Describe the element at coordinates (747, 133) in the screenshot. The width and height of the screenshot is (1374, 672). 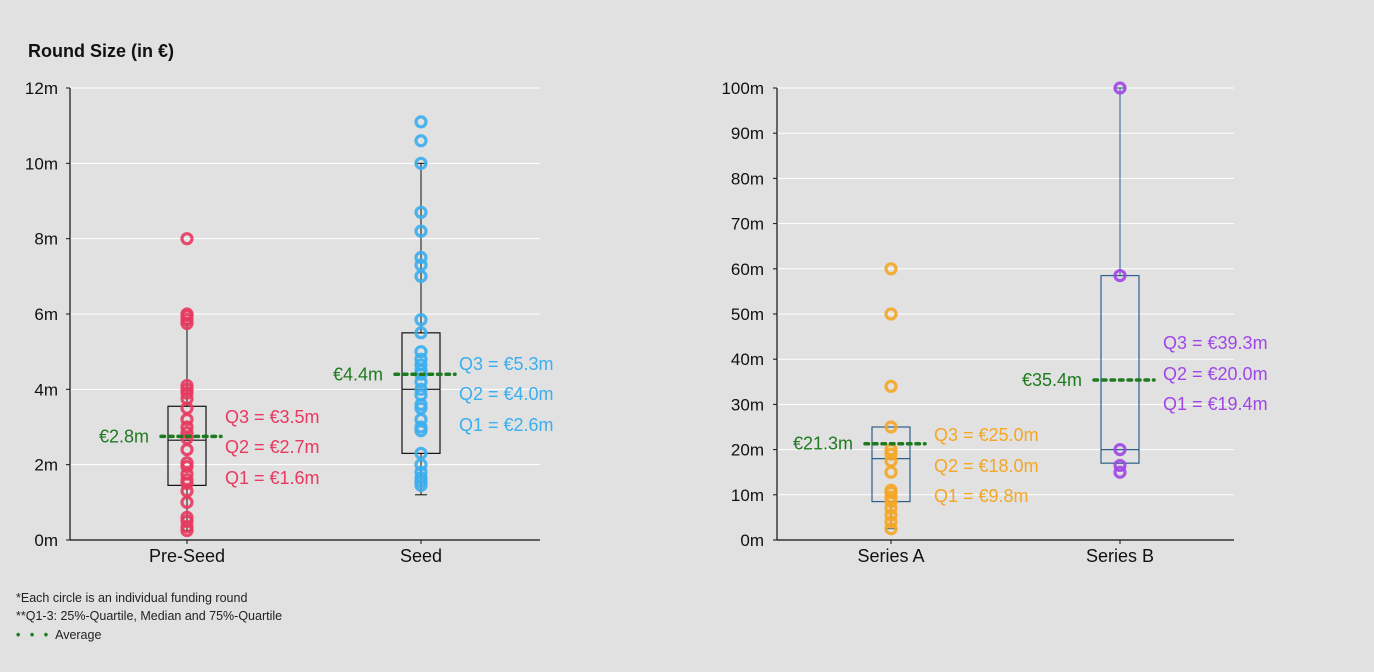
I see `y-tick-label: 90m` at that location.